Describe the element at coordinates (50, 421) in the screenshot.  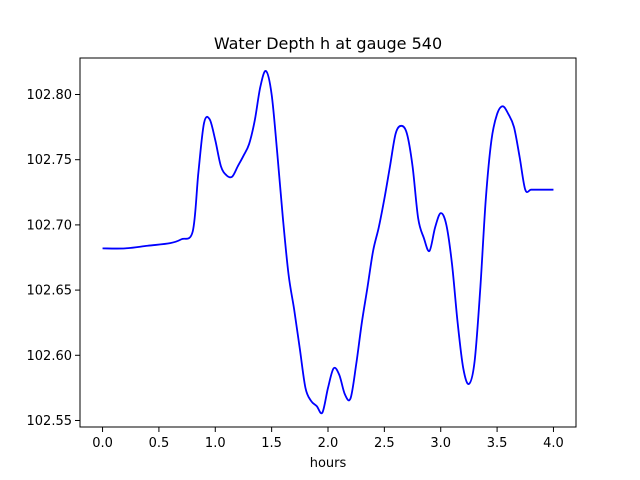
I see `y-tick-label: 102.55` at that location.